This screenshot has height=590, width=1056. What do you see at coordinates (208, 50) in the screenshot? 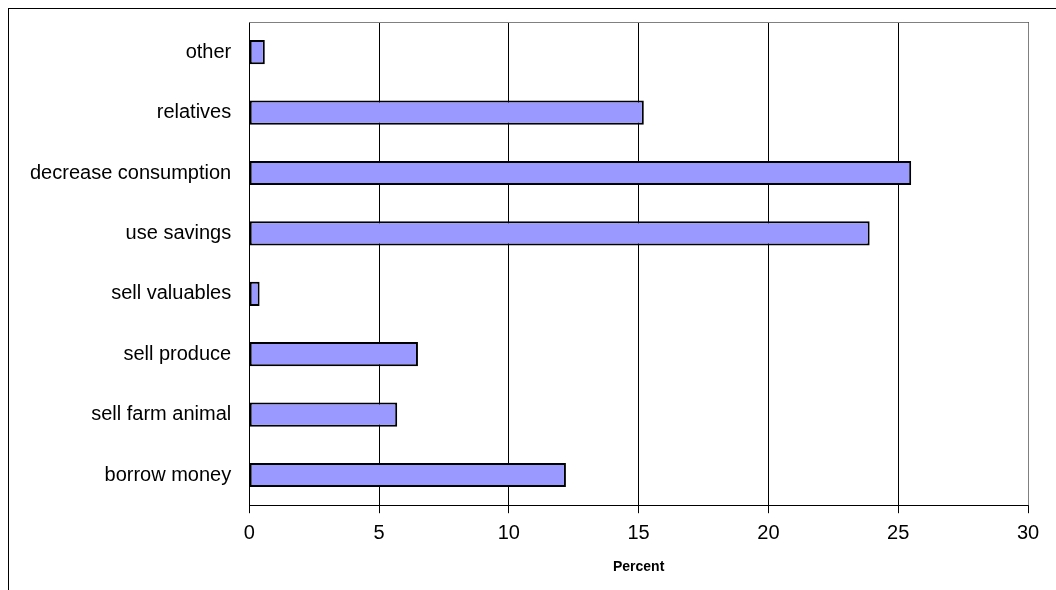
I see `y-tick-label: other` at bounding box center [208, 50].